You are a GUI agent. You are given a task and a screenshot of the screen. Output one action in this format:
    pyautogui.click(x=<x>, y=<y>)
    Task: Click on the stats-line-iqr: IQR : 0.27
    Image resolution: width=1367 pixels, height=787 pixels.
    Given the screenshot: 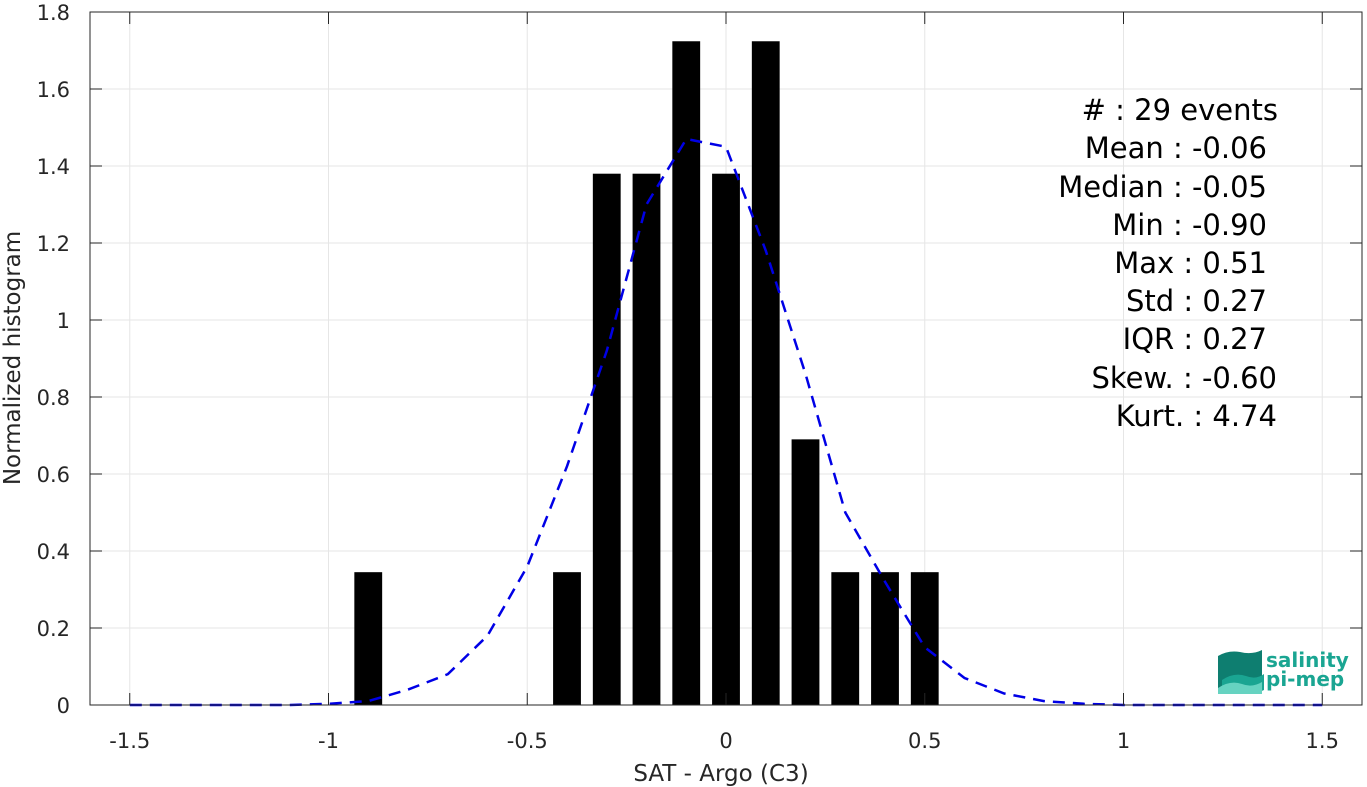 What is the action you would take?
    pyautogui.click(x=1195, y=339)
    